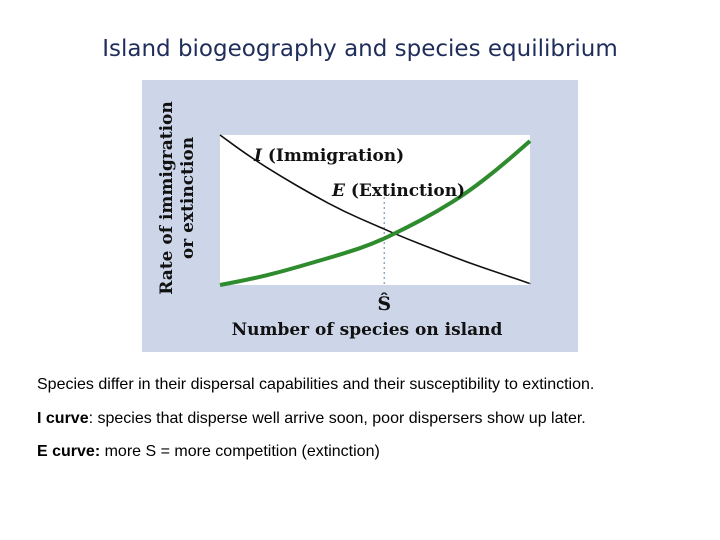 The image size is (720, 540). I want to click on caption-e-curve-text: more S = more competition (extinction), so click(240, 451).